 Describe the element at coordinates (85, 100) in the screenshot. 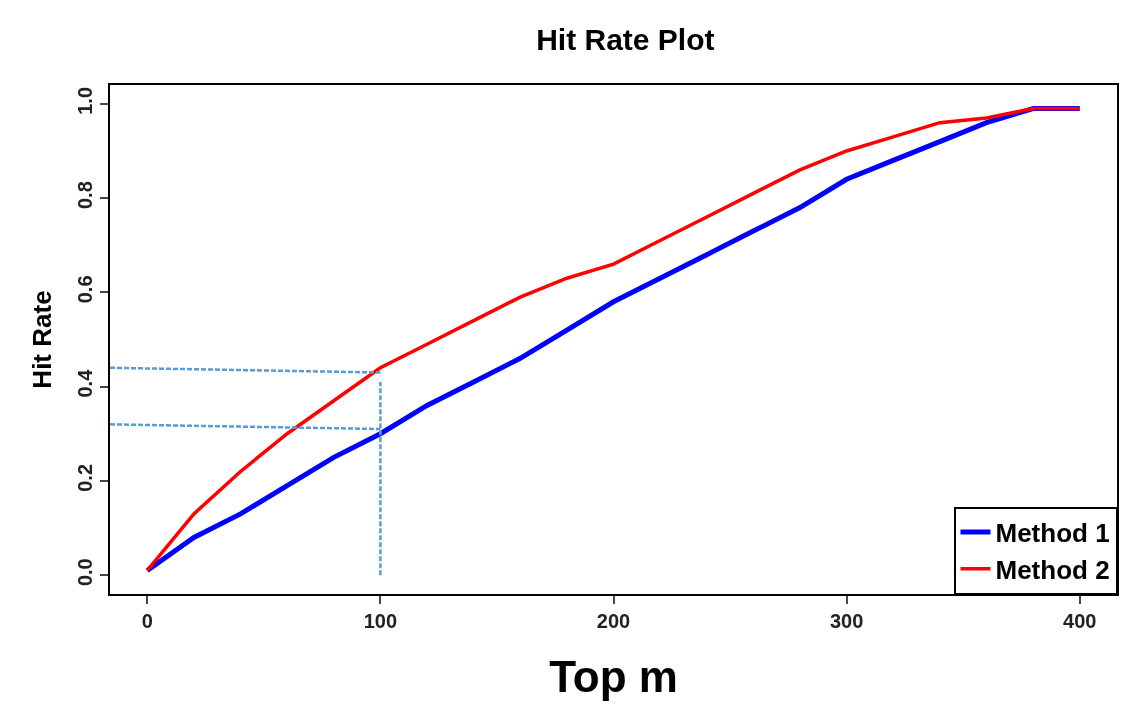

I see `y-tick-label: 1.0` at that location.